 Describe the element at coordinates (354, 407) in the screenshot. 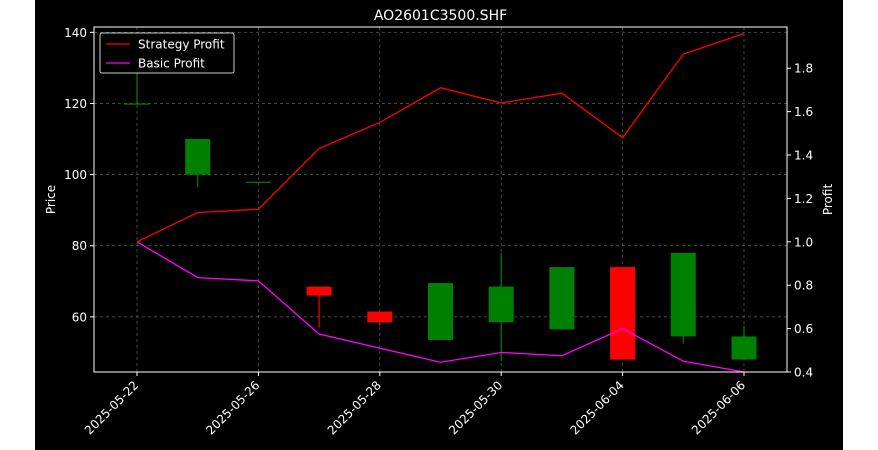

I see `x-tick-label: 2025-05-28` at that location.